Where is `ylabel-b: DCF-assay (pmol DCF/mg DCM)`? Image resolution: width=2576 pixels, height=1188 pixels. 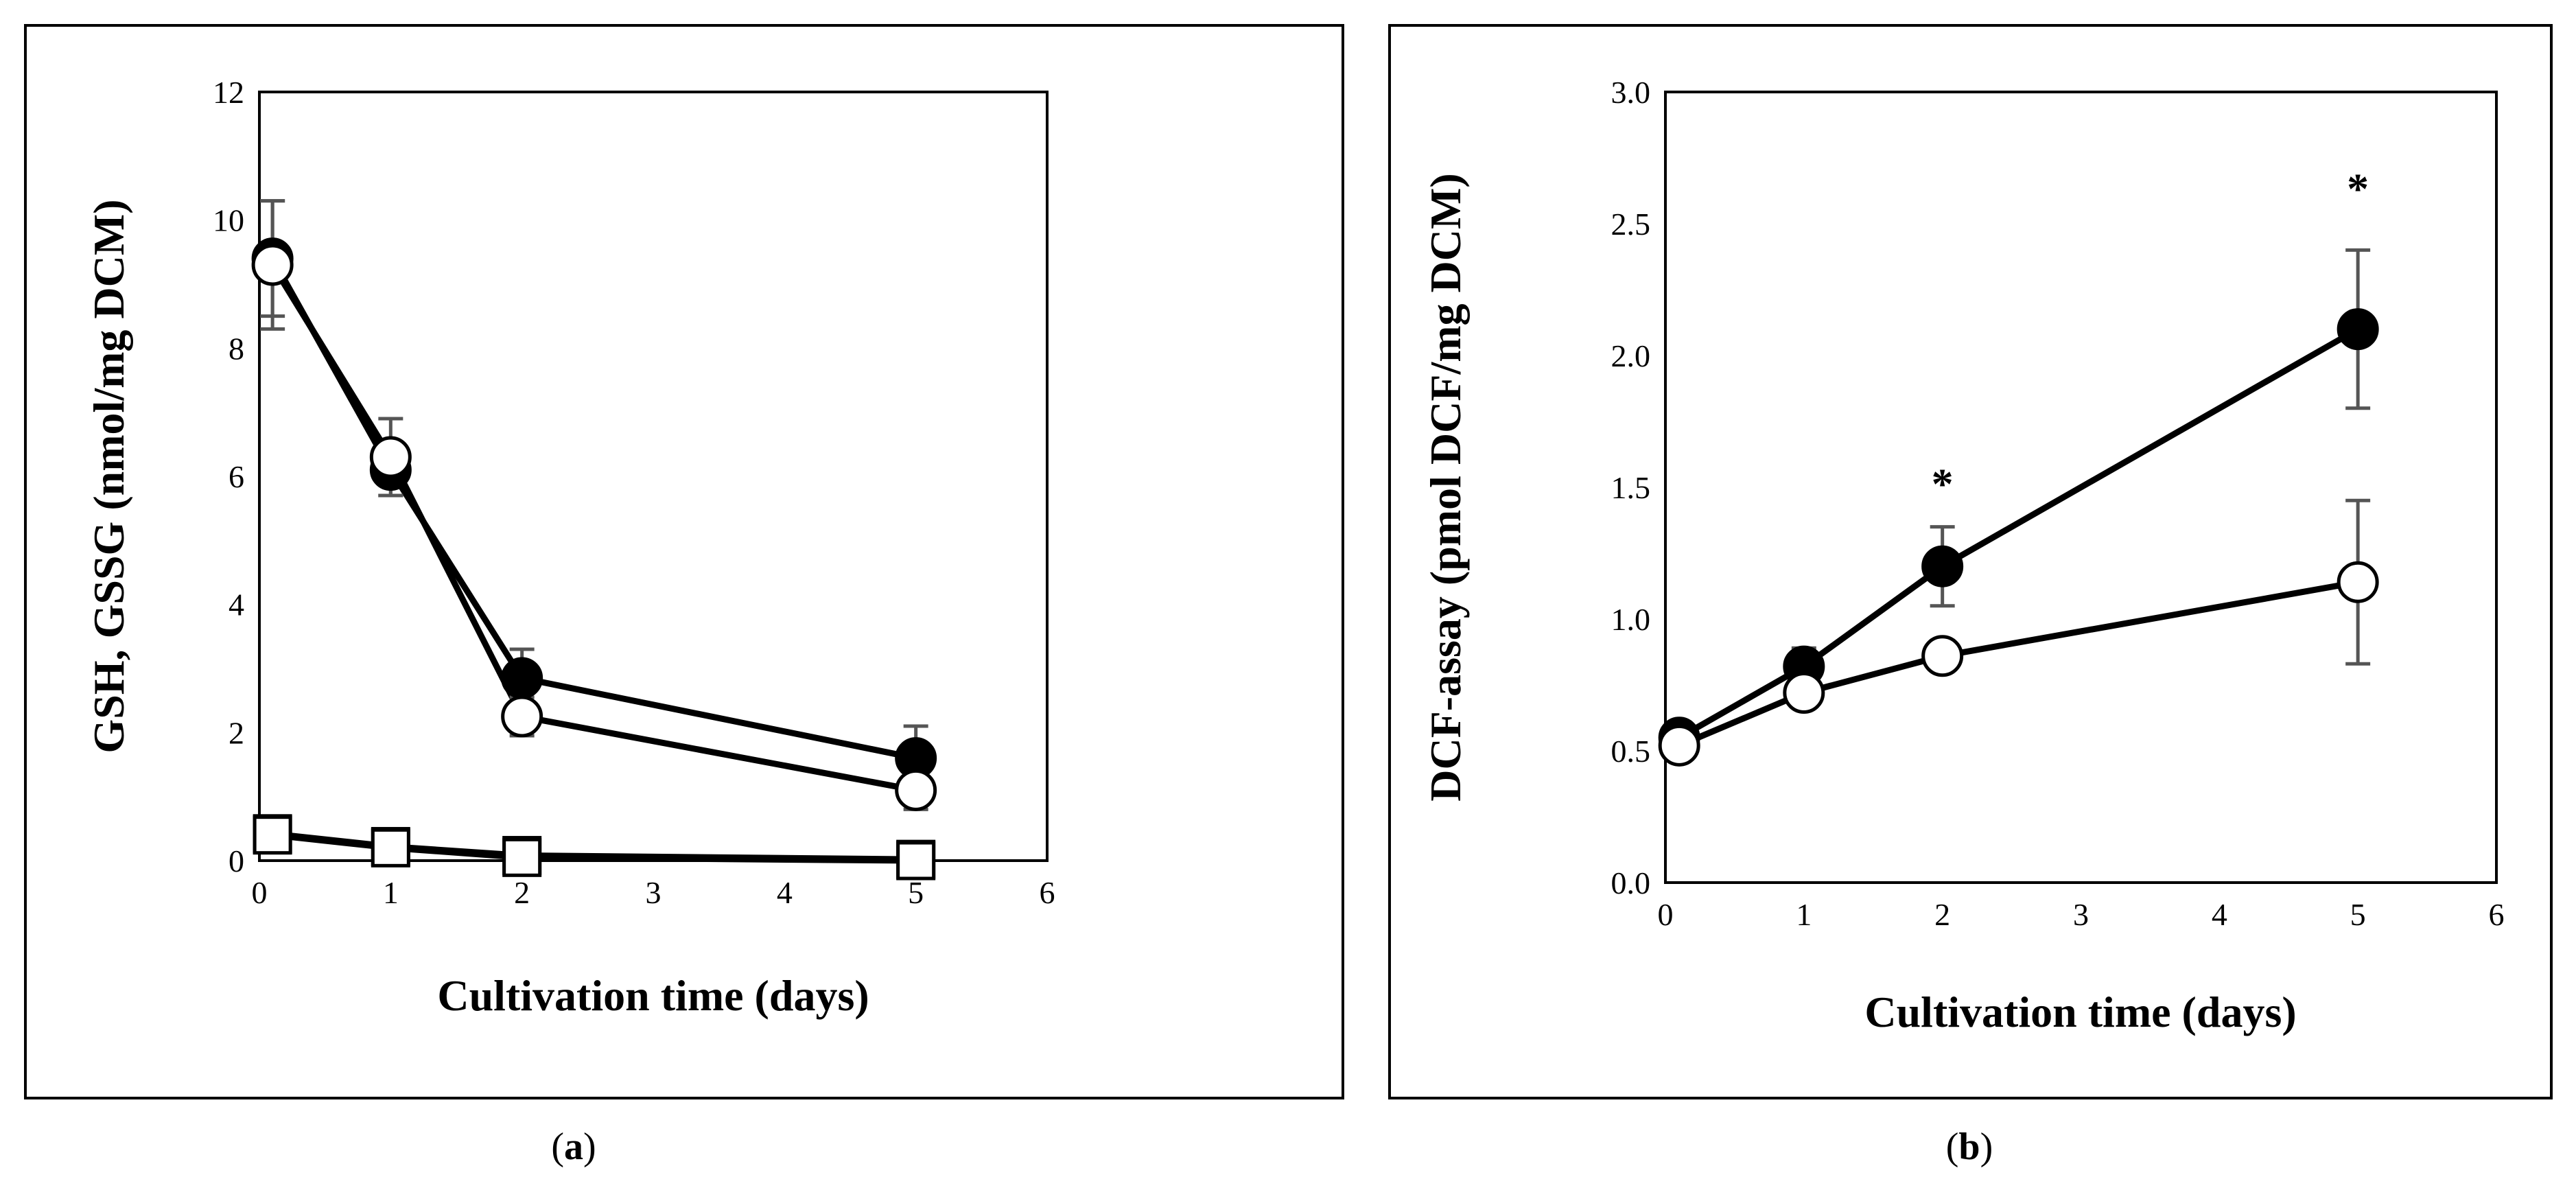
ylabel-b: DCF-assay (pmol DCF/mg DCM) is located at coordinates (1445, 487).